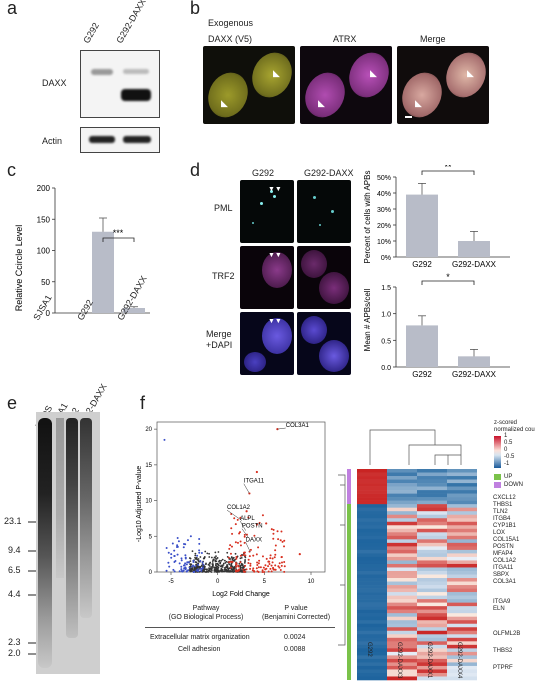  Describe the element at coordinates (503, 668) in the screenshot. I see `heatmap-gene-label: PTPRF` at that location.